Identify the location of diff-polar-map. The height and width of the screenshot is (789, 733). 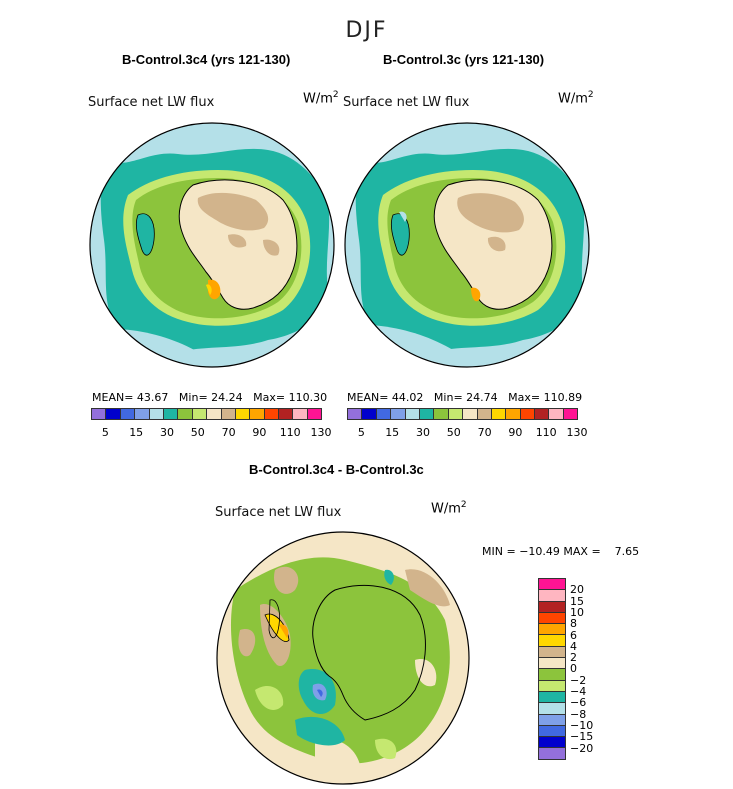
(343, 658).